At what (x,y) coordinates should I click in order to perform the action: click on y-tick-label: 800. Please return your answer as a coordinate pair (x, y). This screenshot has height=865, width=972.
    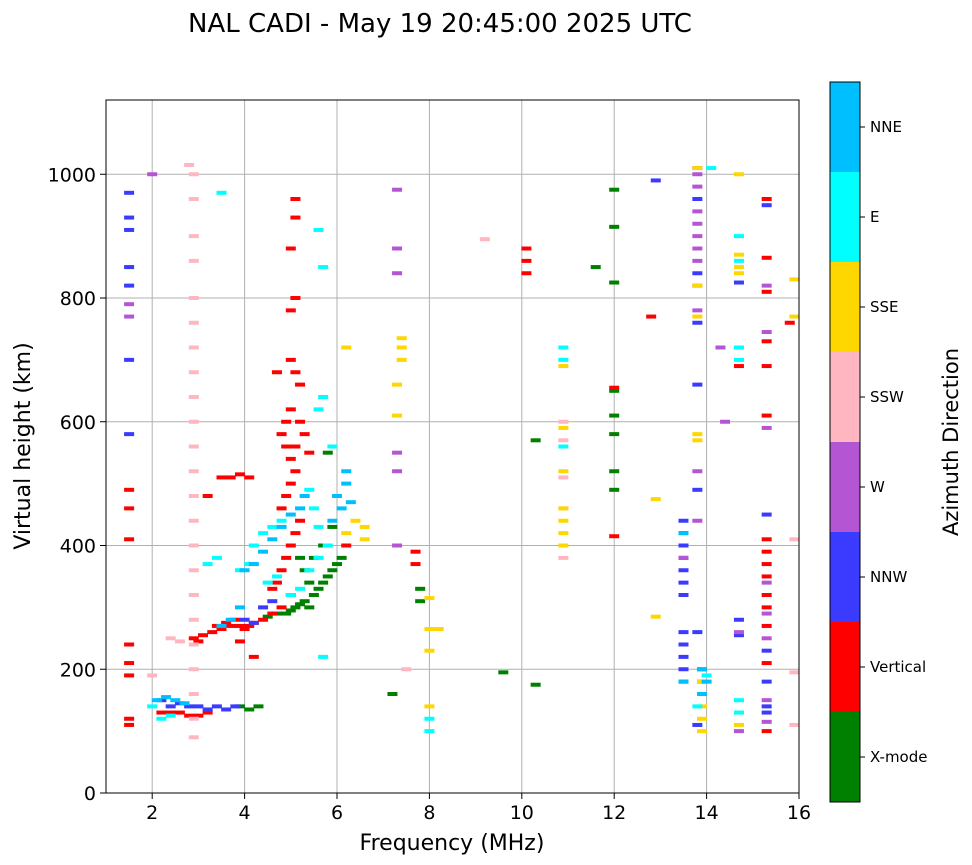
    Looking at the image, I should click on (78, 299).